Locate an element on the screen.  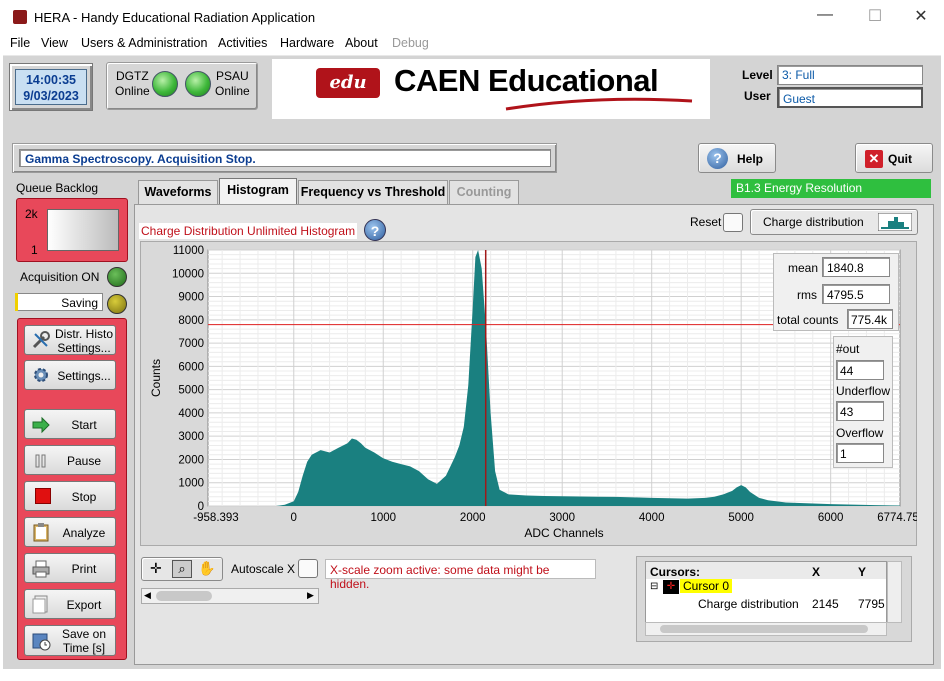
tab-frequency-vs-threshold: Frequency vs Threshold is located at coordinates (373, 192).